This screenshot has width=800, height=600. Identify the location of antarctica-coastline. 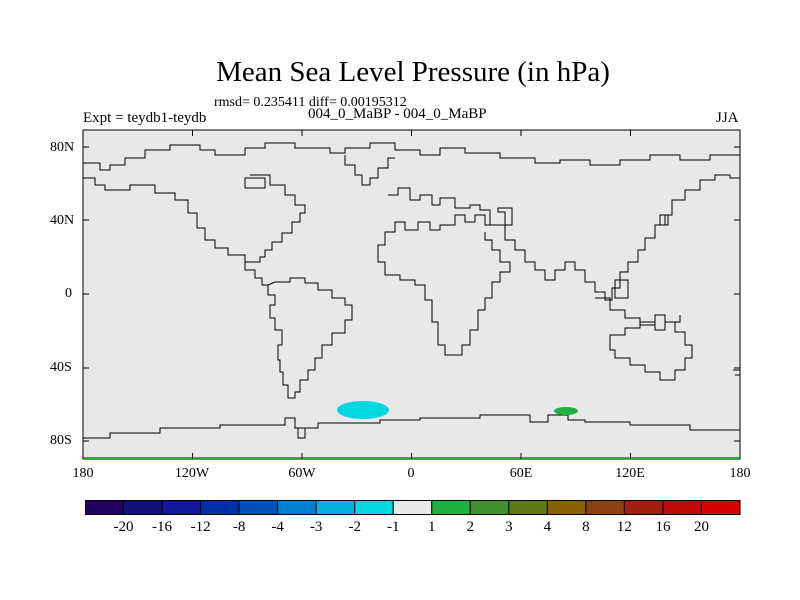
(411, 426).